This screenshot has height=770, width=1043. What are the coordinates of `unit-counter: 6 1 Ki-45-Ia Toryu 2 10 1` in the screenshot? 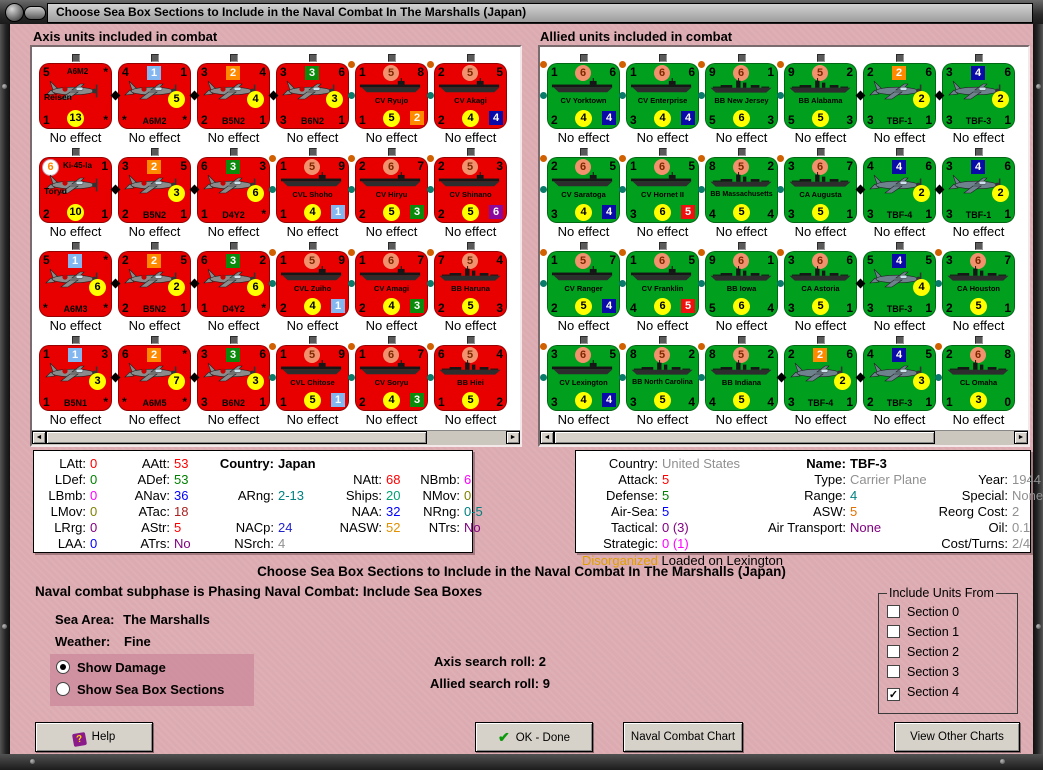 It's located at (75, 190).